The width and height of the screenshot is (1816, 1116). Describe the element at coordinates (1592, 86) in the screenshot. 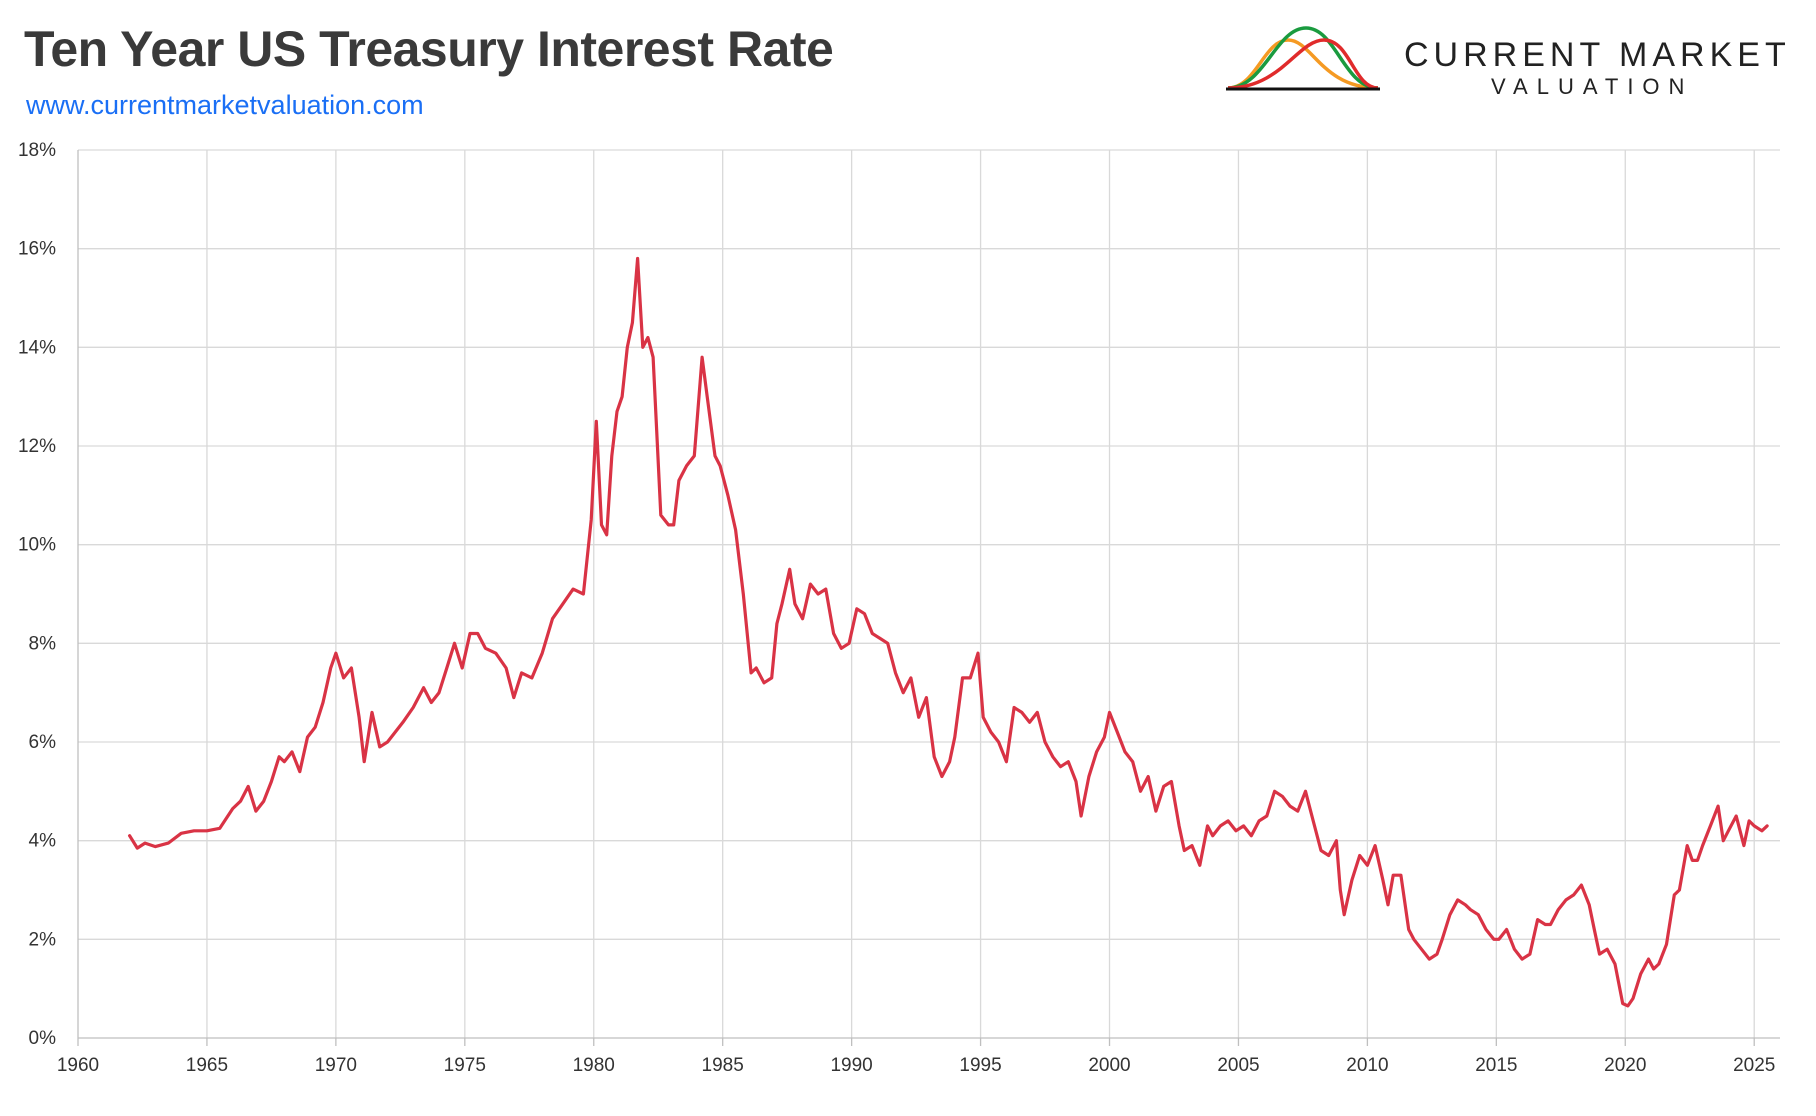

I see `brand-subtitle: VALUATION` at that location.